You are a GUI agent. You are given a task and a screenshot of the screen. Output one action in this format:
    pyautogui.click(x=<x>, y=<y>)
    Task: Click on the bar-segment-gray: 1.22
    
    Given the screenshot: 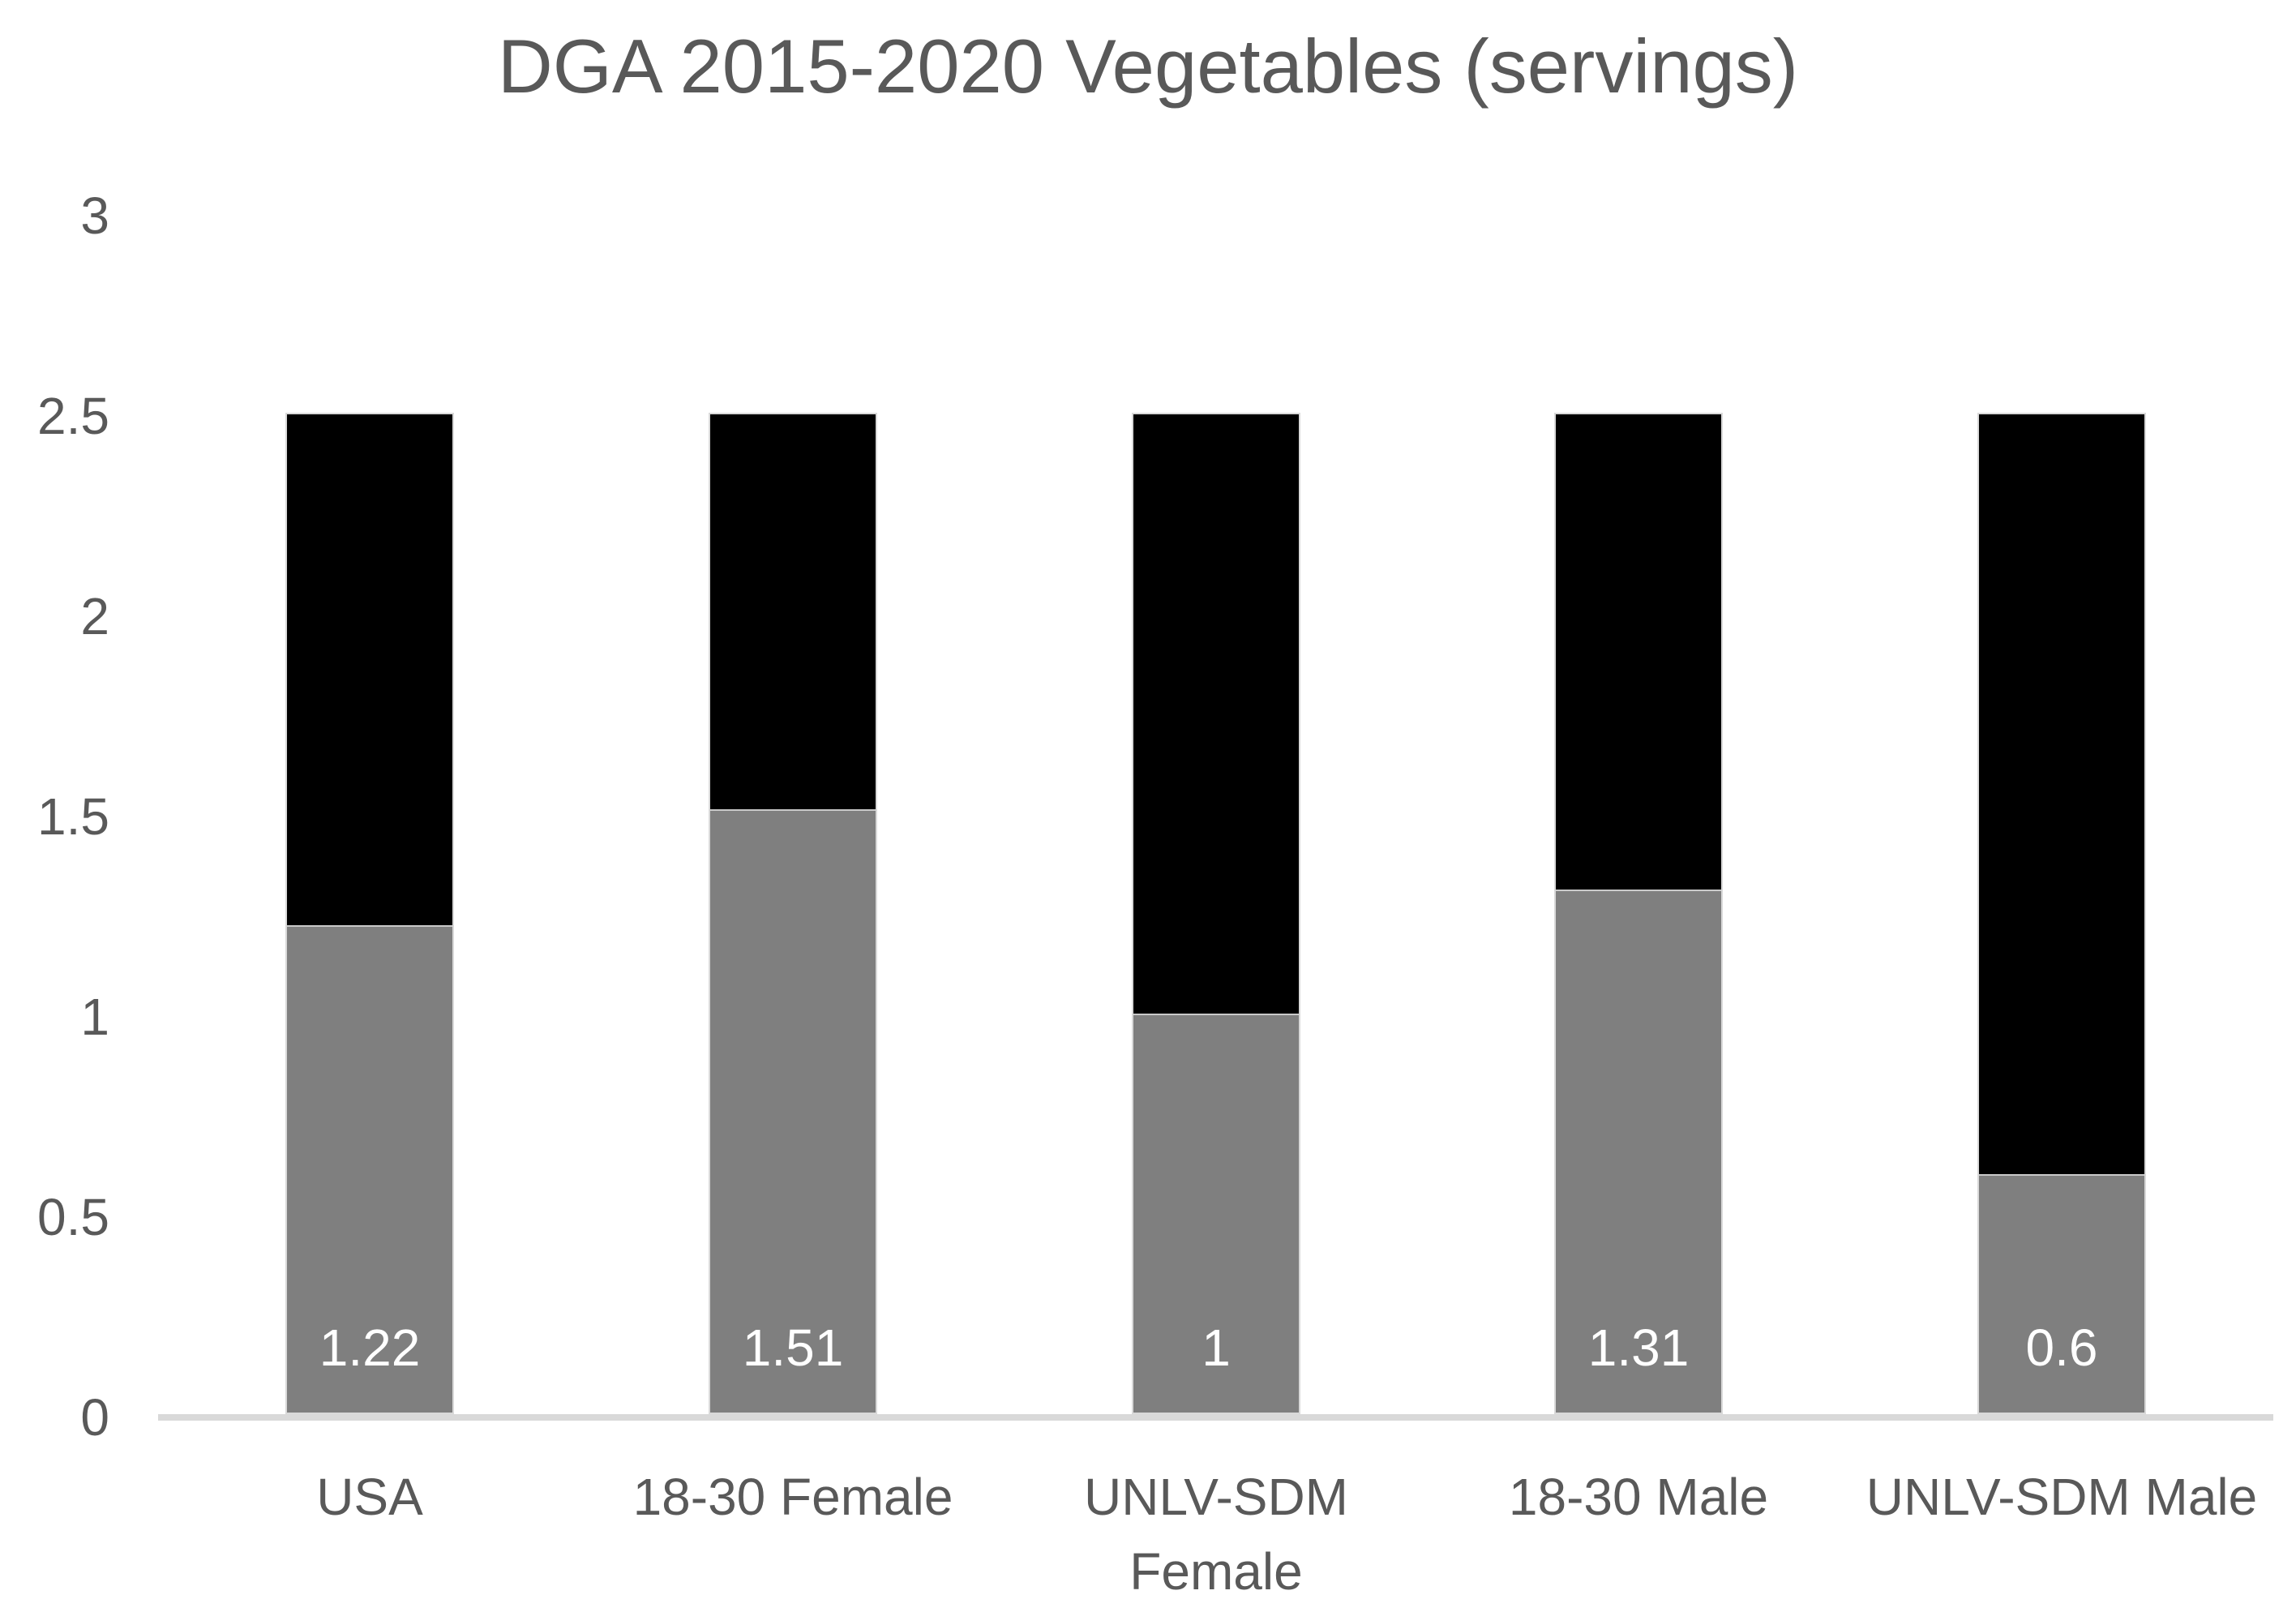 What is the action you would take?
    pyautogui.click(x=369, y=1170)
    